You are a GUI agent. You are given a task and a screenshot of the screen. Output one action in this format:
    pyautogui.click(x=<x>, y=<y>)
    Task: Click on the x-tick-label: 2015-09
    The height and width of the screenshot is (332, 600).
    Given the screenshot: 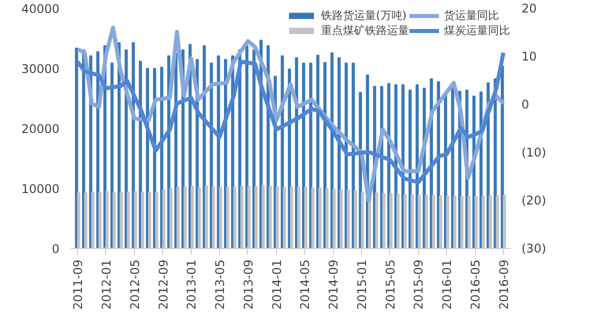 What is the action you would take?
    pyautogui.click(x=419, y=285)
    